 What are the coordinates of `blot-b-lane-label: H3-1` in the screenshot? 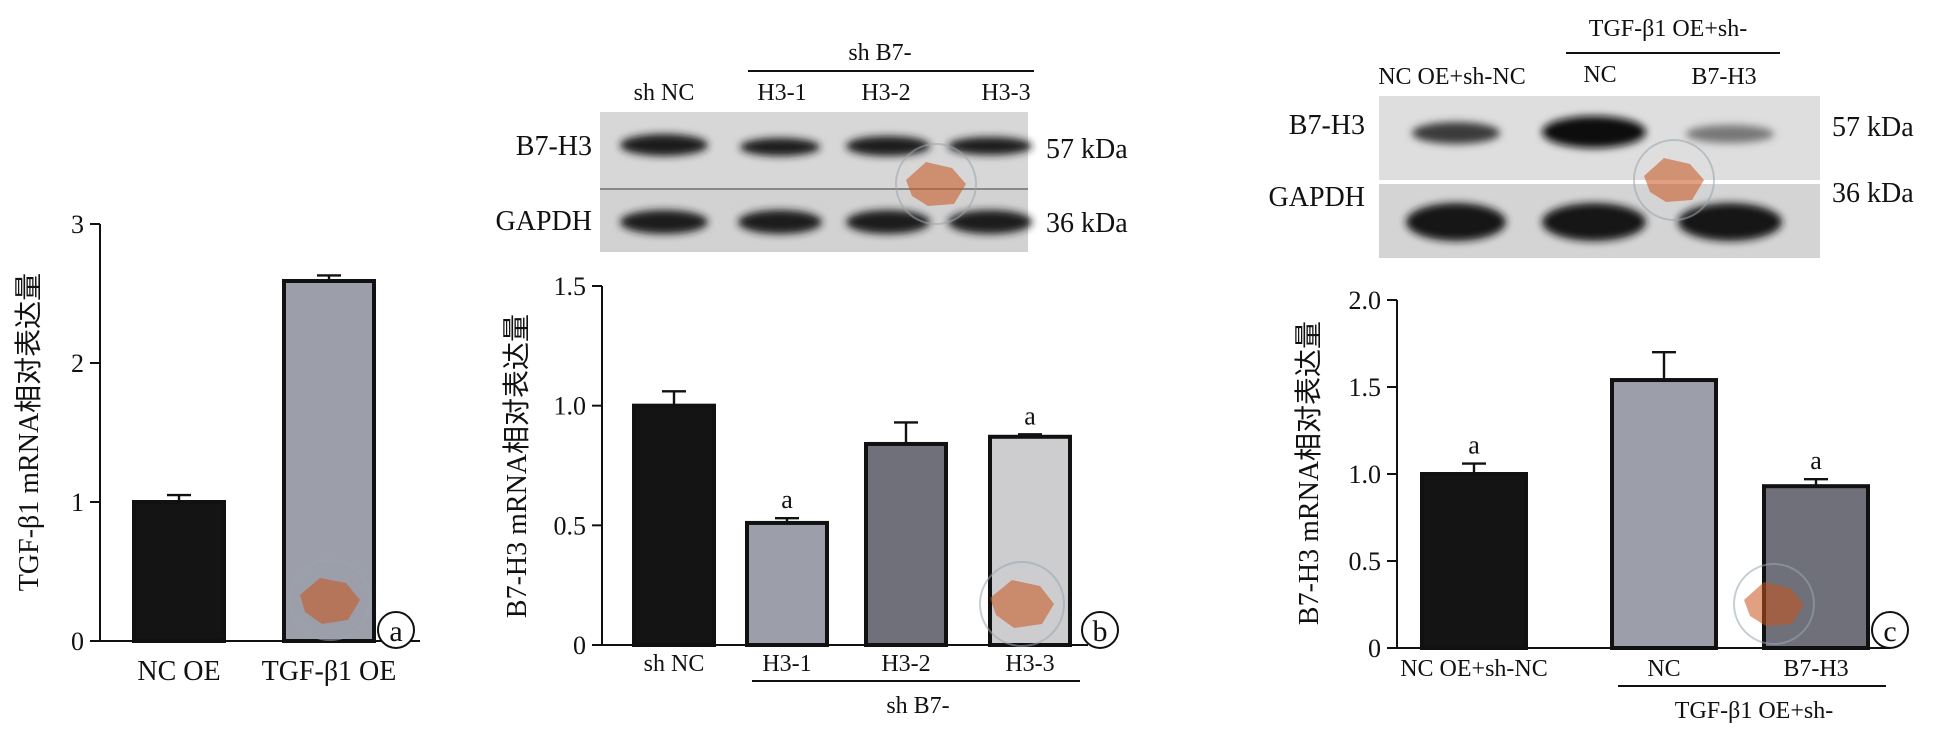 It's located at (781, 93).